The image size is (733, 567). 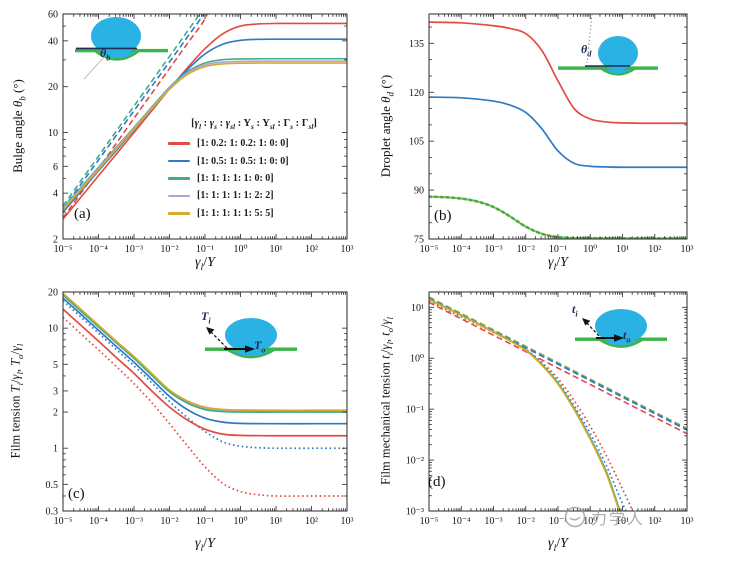 What do you see at coordinates (55, 391) in the screenshot?
I see `svg-text: 3` at bounding box center [55, 391].